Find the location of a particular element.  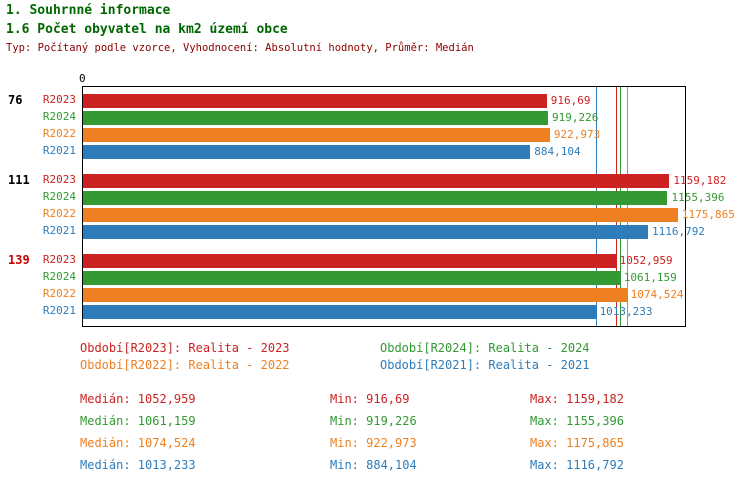

stat-median: Medián: 1061,159 is located at coordinates (138, 421).